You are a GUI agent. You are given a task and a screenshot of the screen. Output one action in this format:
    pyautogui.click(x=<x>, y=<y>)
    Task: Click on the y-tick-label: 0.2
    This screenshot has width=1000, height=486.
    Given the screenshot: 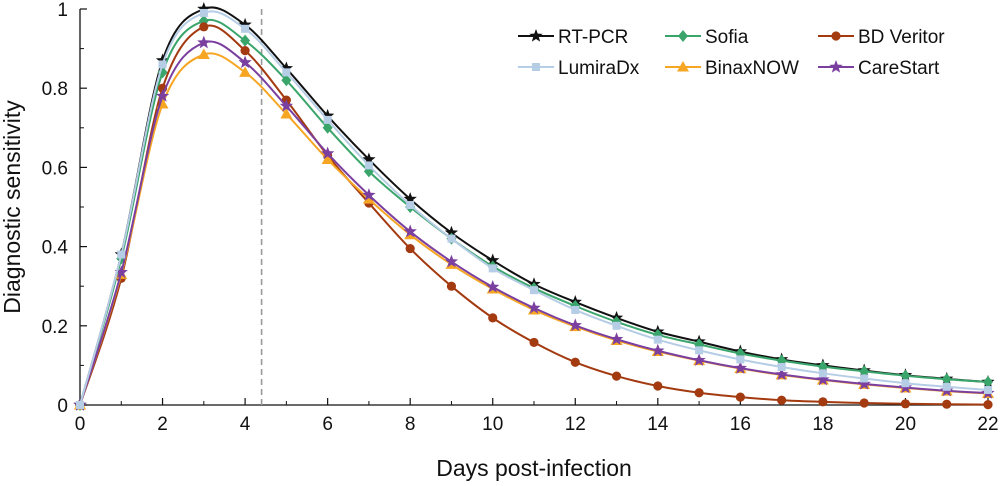 What is the action you would take?
    pyautogui.click(x=55, y=327)
    